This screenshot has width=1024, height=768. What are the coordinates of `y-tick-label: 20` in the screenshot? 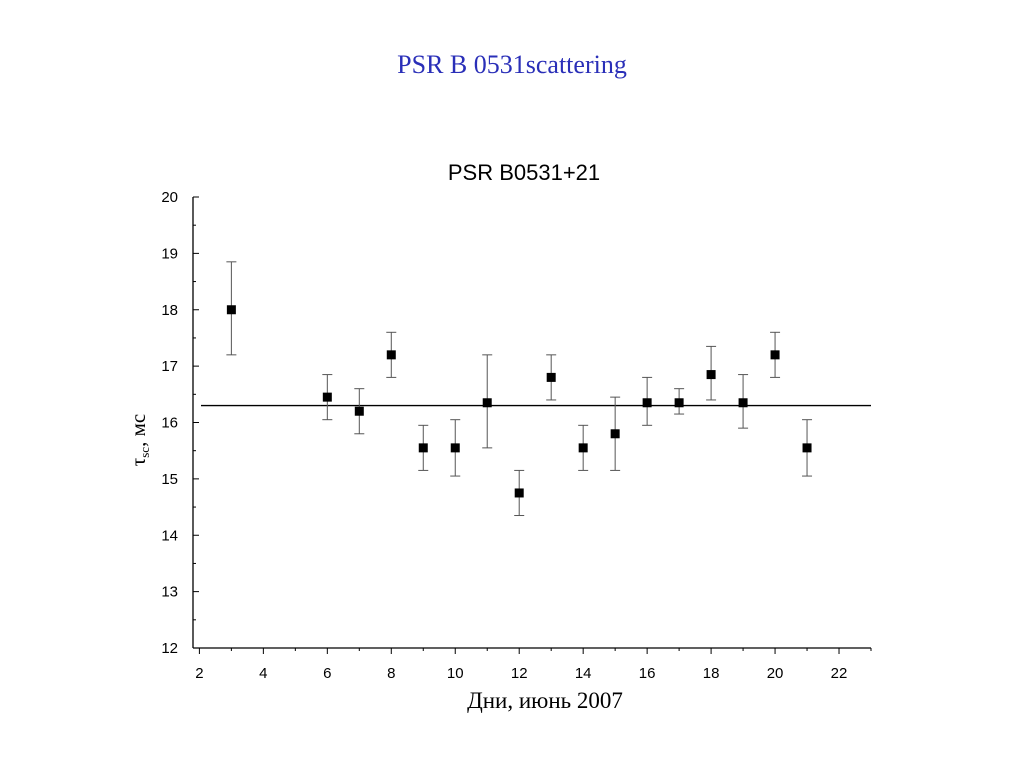 It's located at (169, 197).